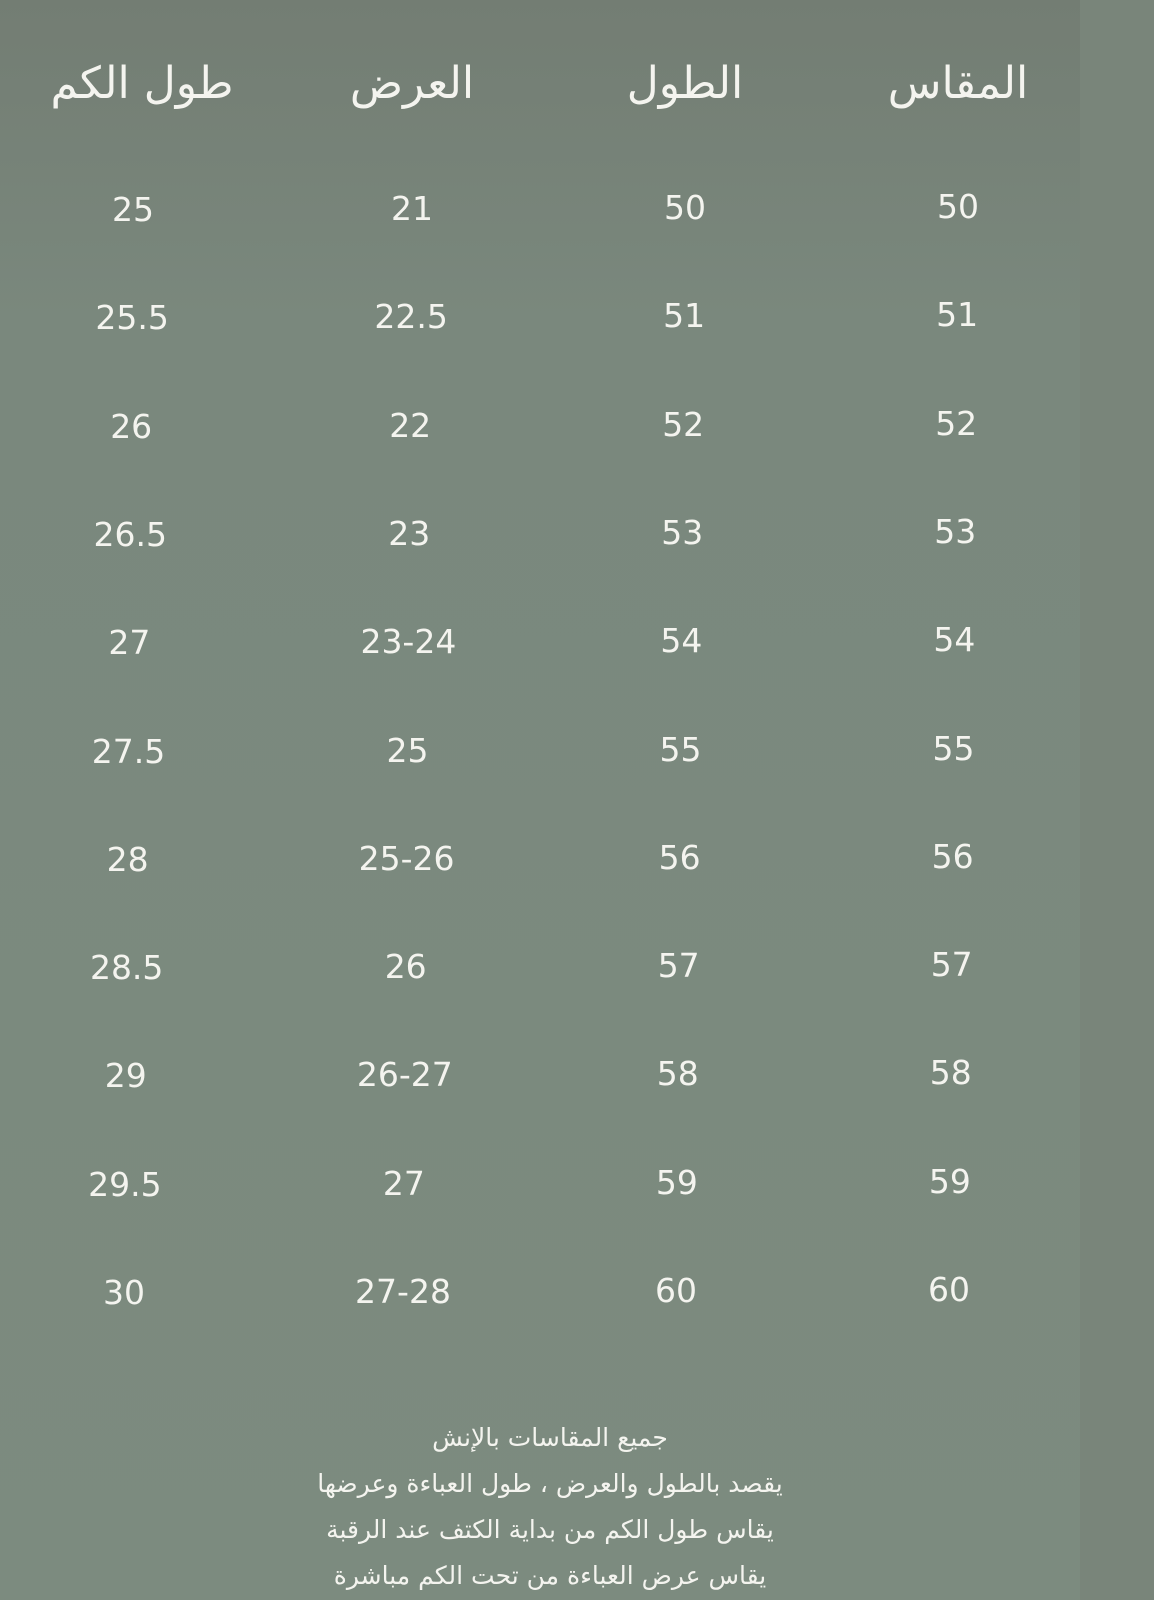 The width and height of the screenshot is (1154, 1600). What do you see at coordinates (682, 532) in the screenshot?
I see `cell-length: 53` at bounding box center [682, 532].